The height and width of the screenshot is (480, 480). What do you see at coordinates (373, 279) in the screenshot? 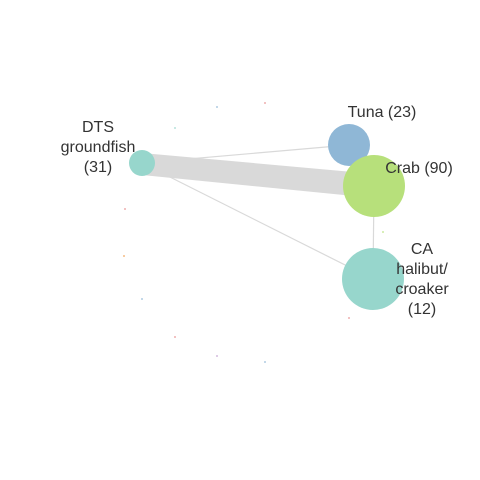
I see `node-halibut` at bounding box center [373, 279].